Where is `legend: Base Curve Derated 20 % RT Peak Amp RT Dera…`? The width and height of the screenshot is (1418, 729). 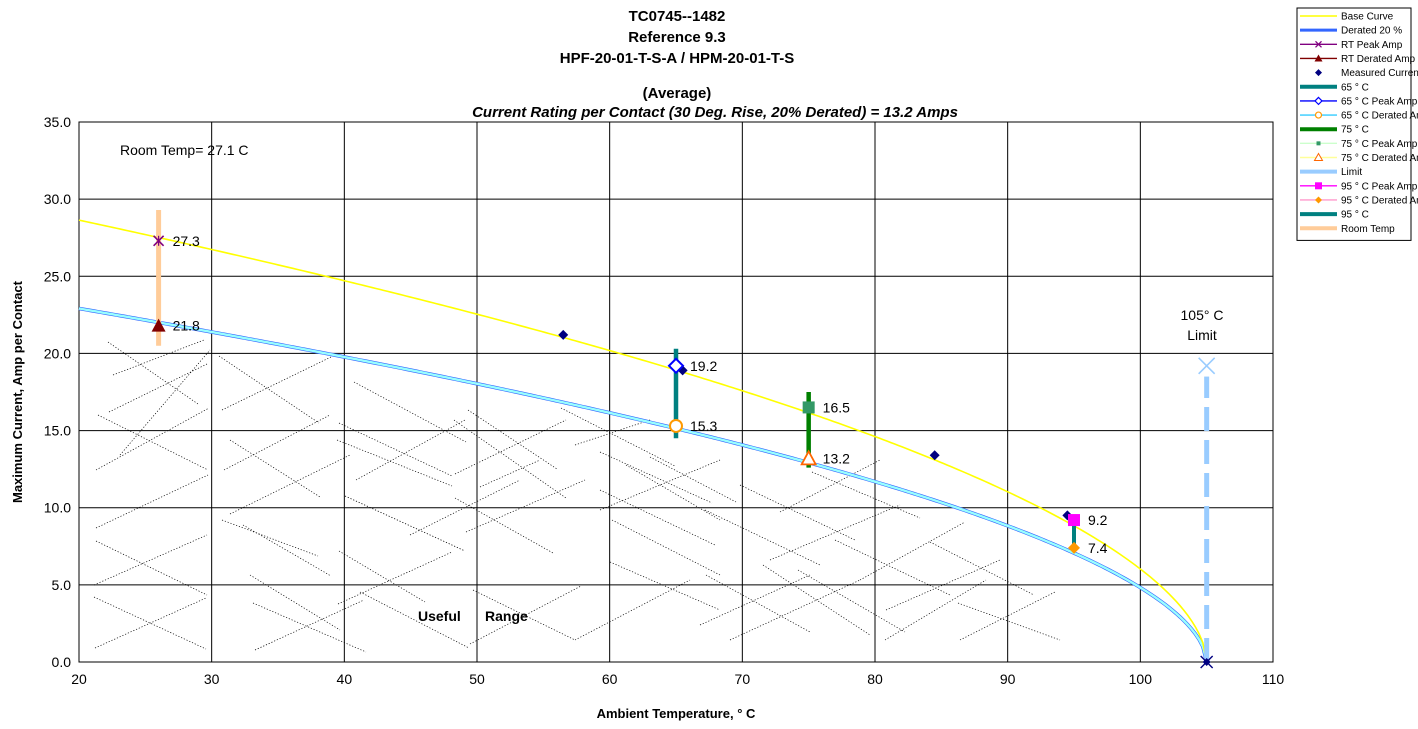
legend: Base Curve Derated 20 % RT Peak Amp RT Dera… is located at coordinates (1357, 124).